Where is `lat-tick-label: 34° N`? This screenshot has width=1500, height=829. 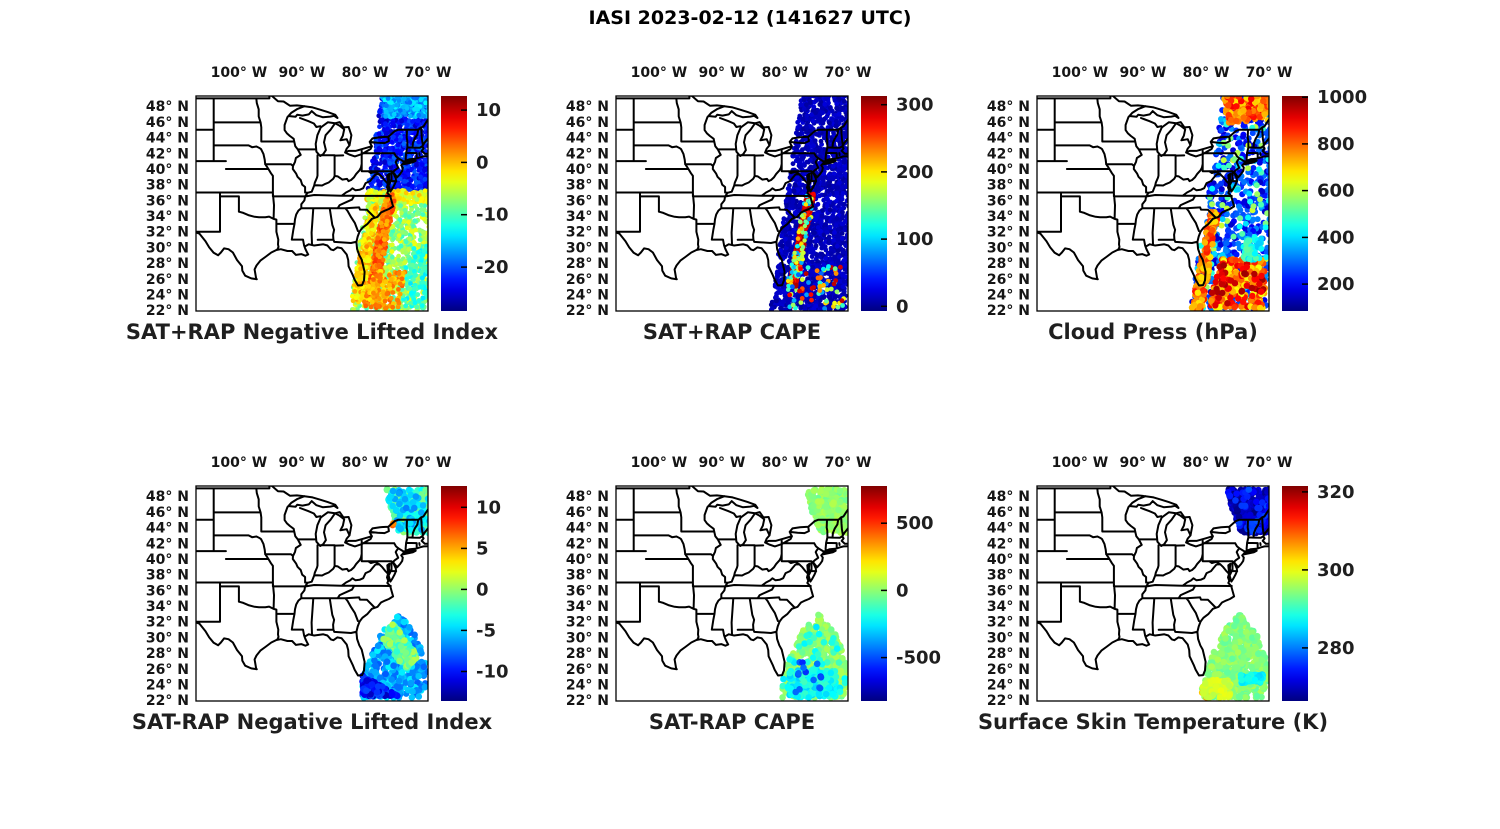
lat-tick-label: 34° N is located at coordinates (587, 217).